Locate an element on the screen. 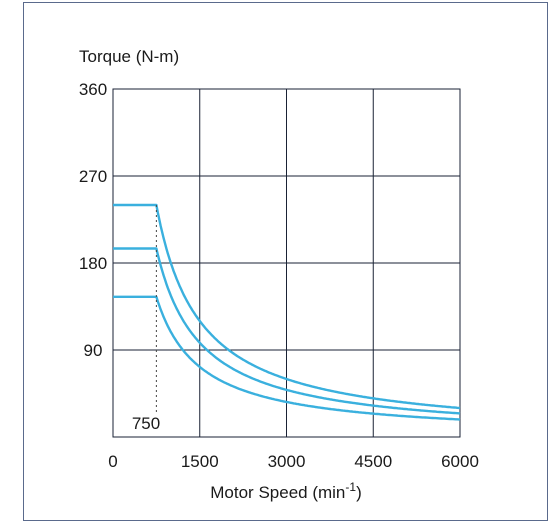 This screenshot has width=558, height=526. x-axis-label-sup: -1 is located at coordinates (350, 487).